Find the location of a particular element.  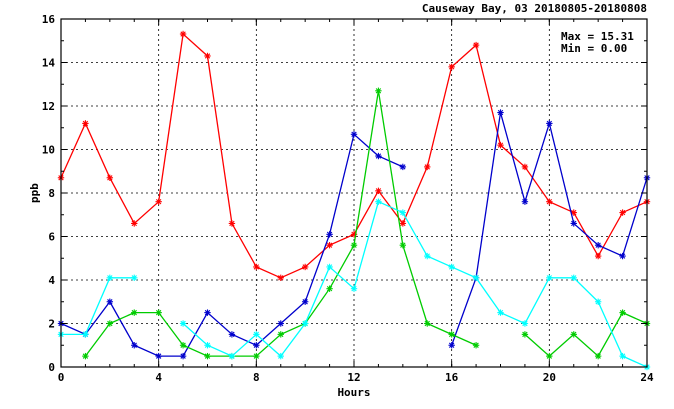

x-tick-label: 0 is located at coordinates (61, 377).